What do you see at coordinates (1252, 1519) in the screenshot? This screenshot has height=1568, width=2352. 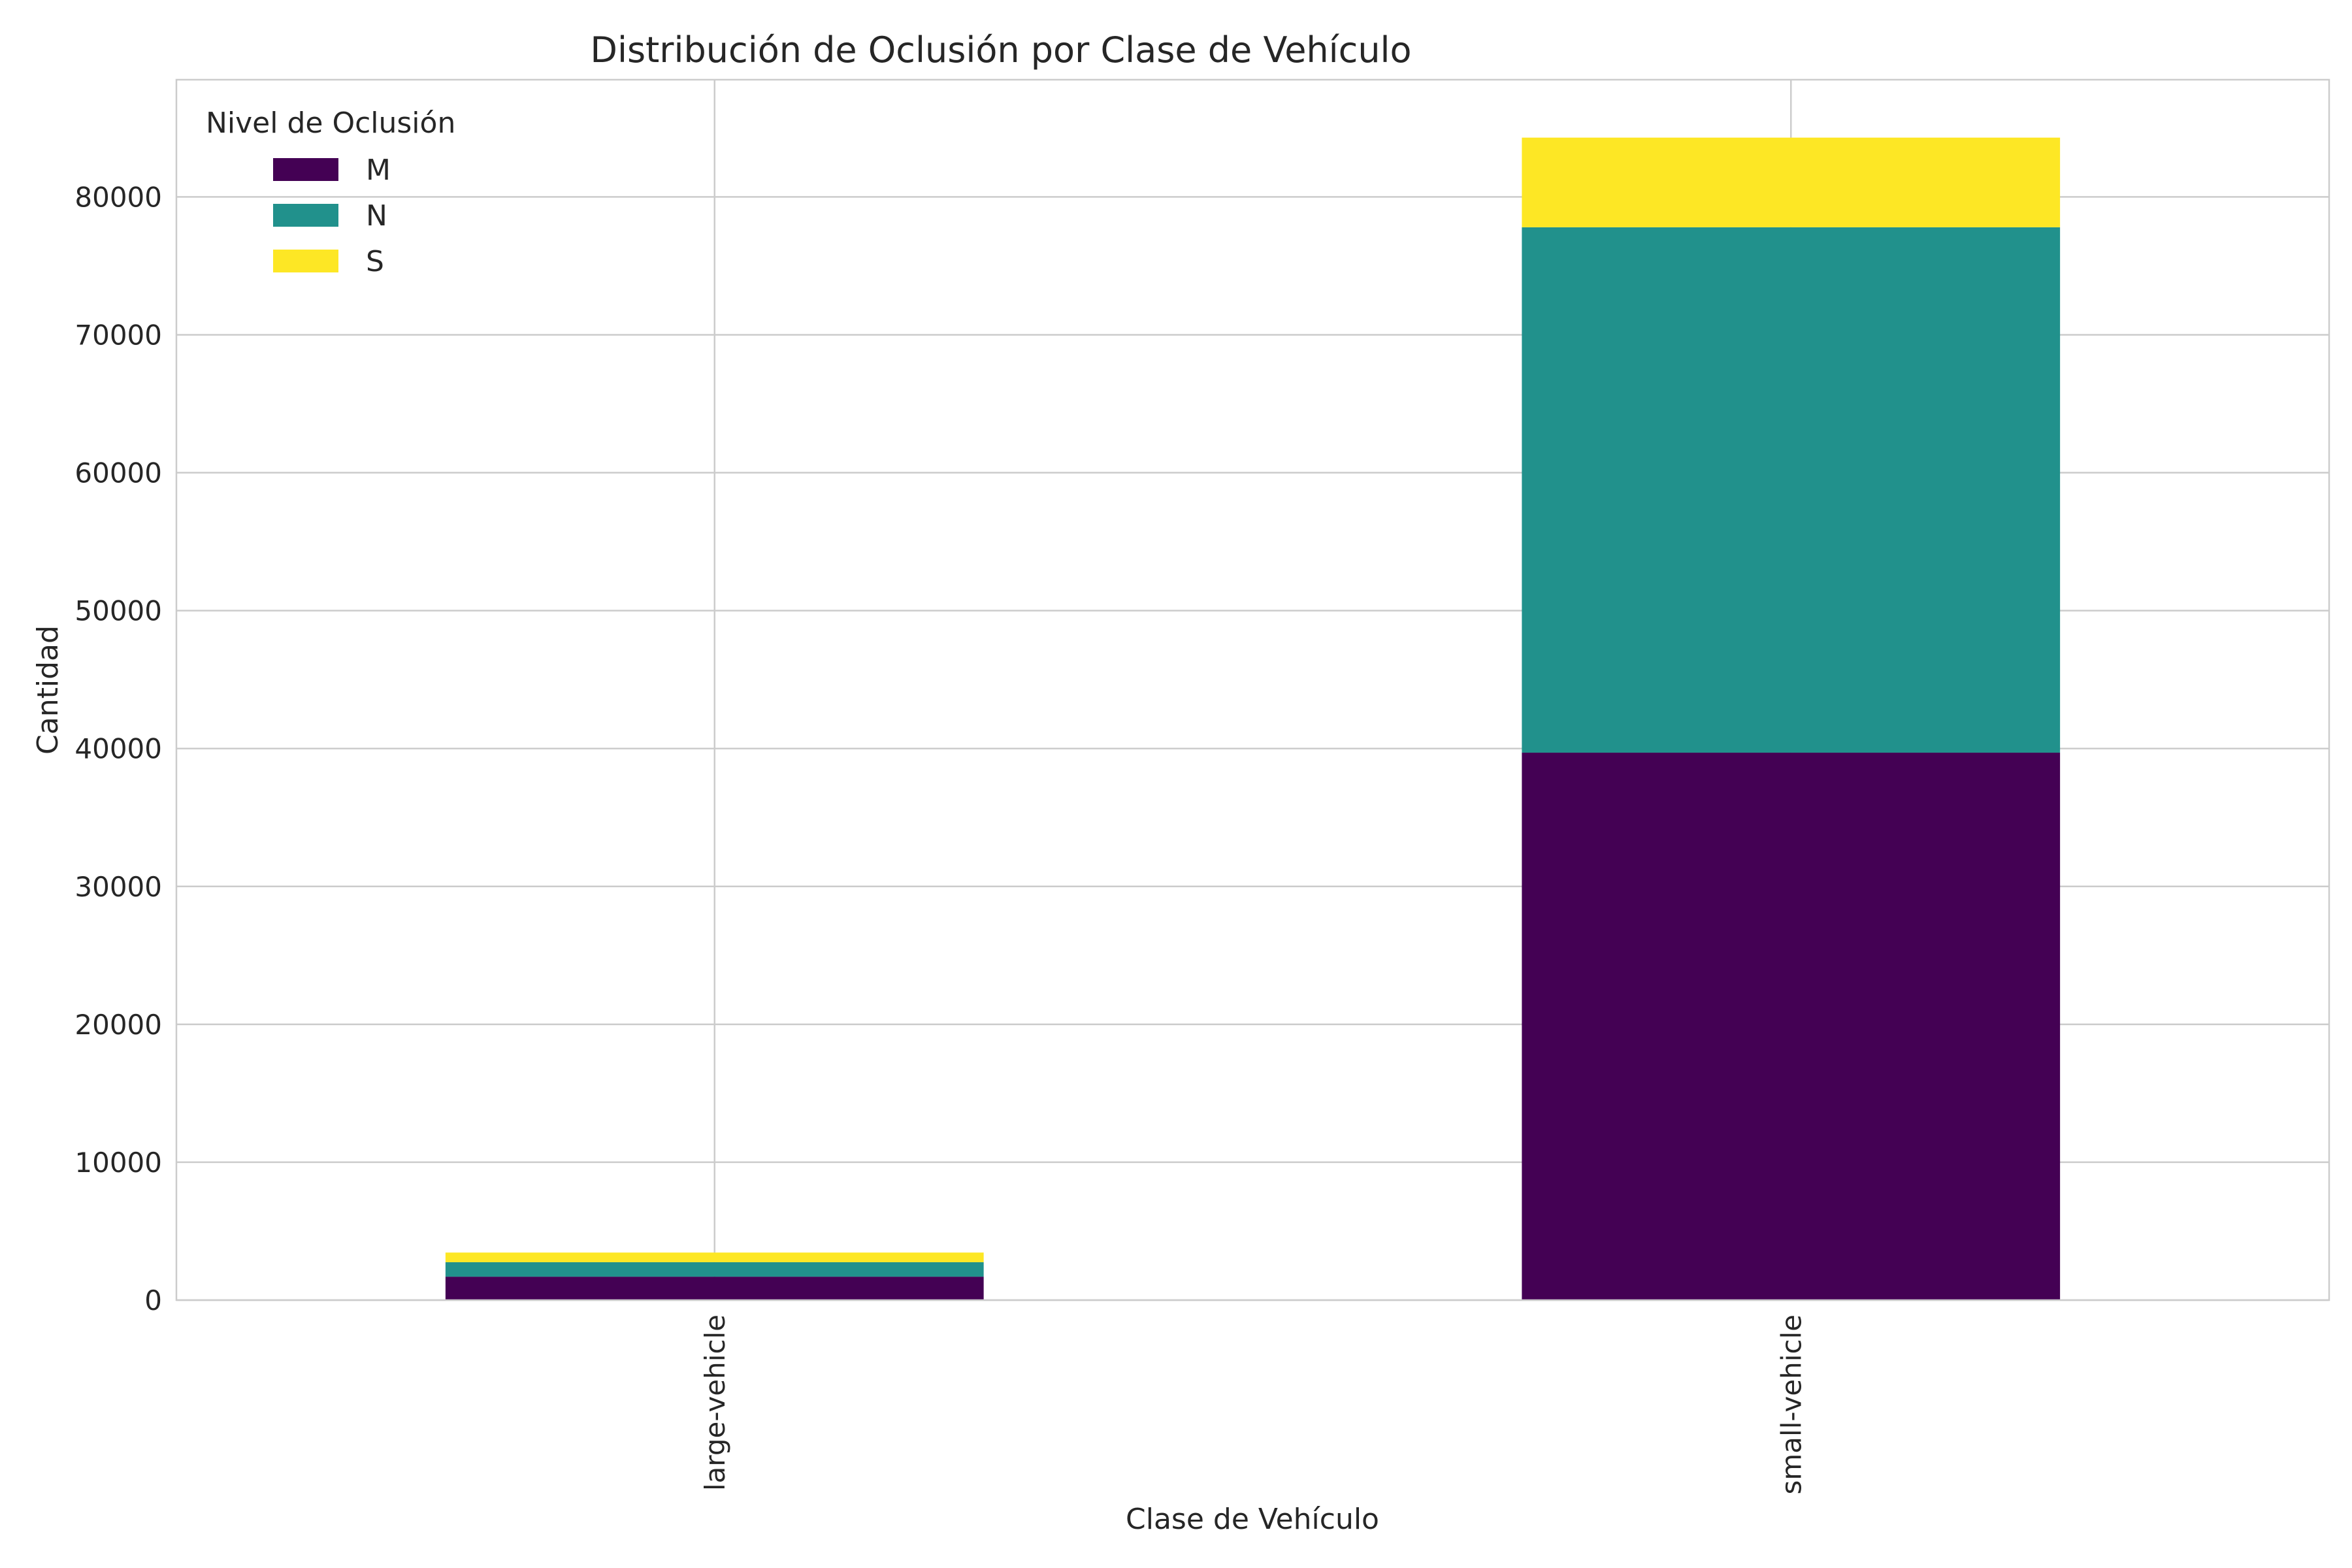 I see `x-axis-label: Clase de Vehículo` at bounding box center [1252, 1519].